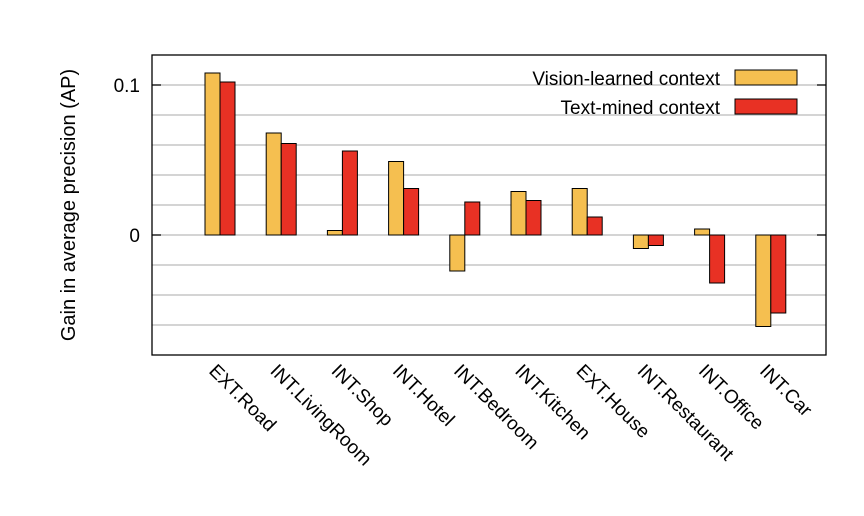 The height and width of the screenshot is (516, 864). What do you see at coordinates (411, 212) in the screenshot?
I see `bar-text-int-hotel` at bounding box center [411, 212].